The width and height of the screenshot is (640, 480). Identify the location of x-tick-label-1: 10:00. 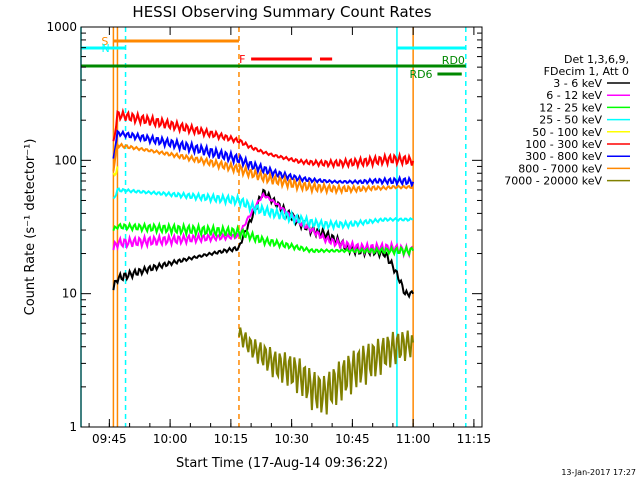
(170, 439).